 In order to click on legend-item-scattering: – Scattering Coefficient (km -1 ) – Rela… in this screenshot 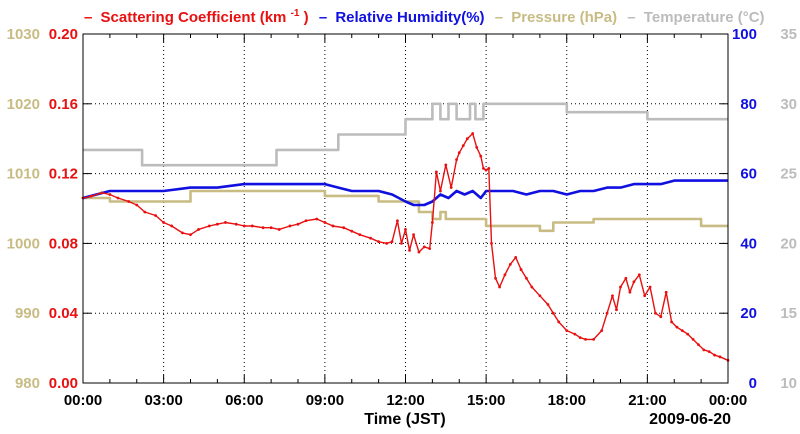, I will do `click(424, 14)`.